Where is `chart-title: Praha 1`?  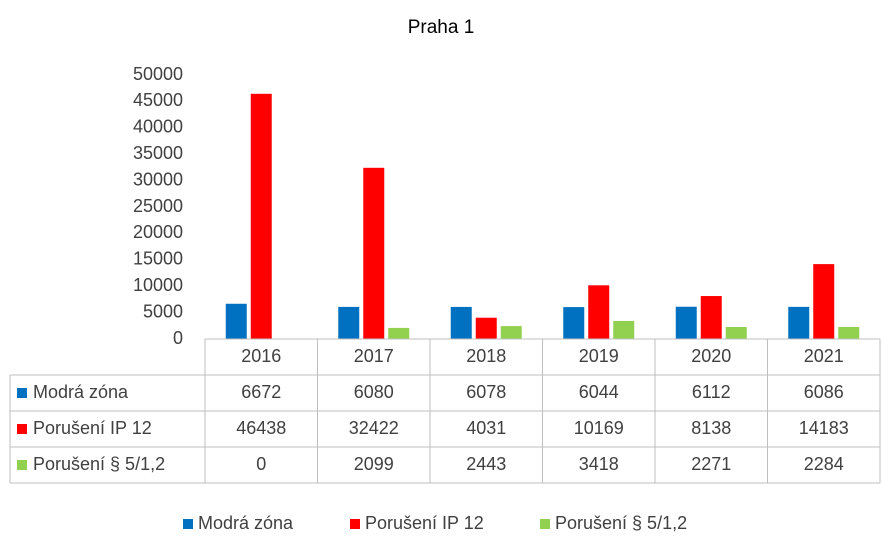 chart-title: Praha 1 is located at coordinates (441, 27).